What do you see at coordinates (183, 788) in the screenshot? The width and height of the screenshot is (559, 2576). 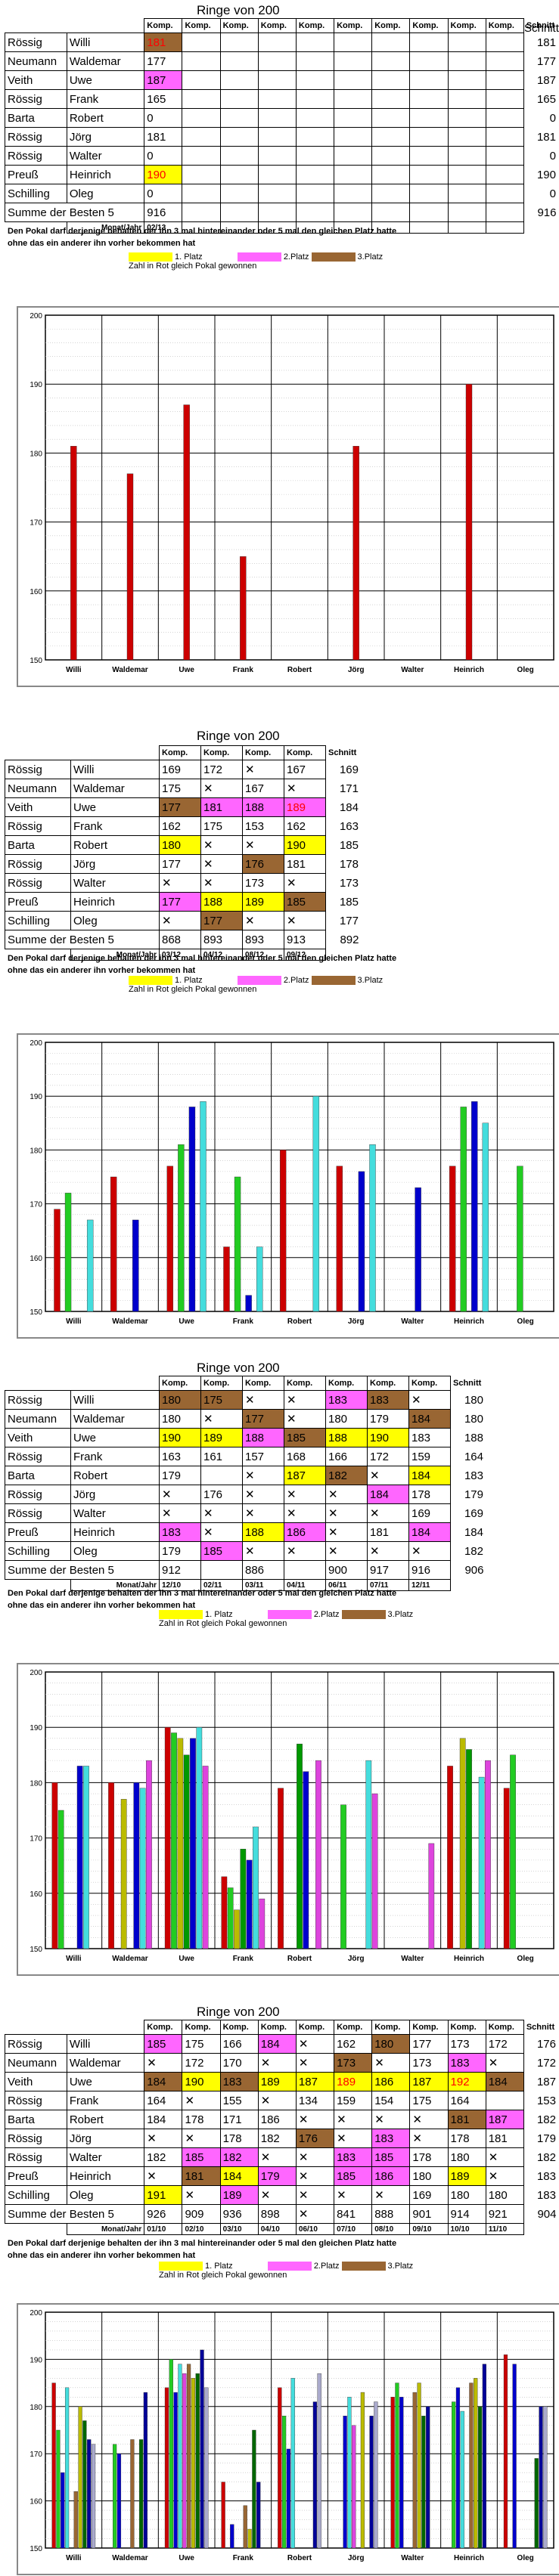 I see `table-row: Neumann Waldemar 175 ✕ 167 ✕ 171` at bounding box center [183, 788].